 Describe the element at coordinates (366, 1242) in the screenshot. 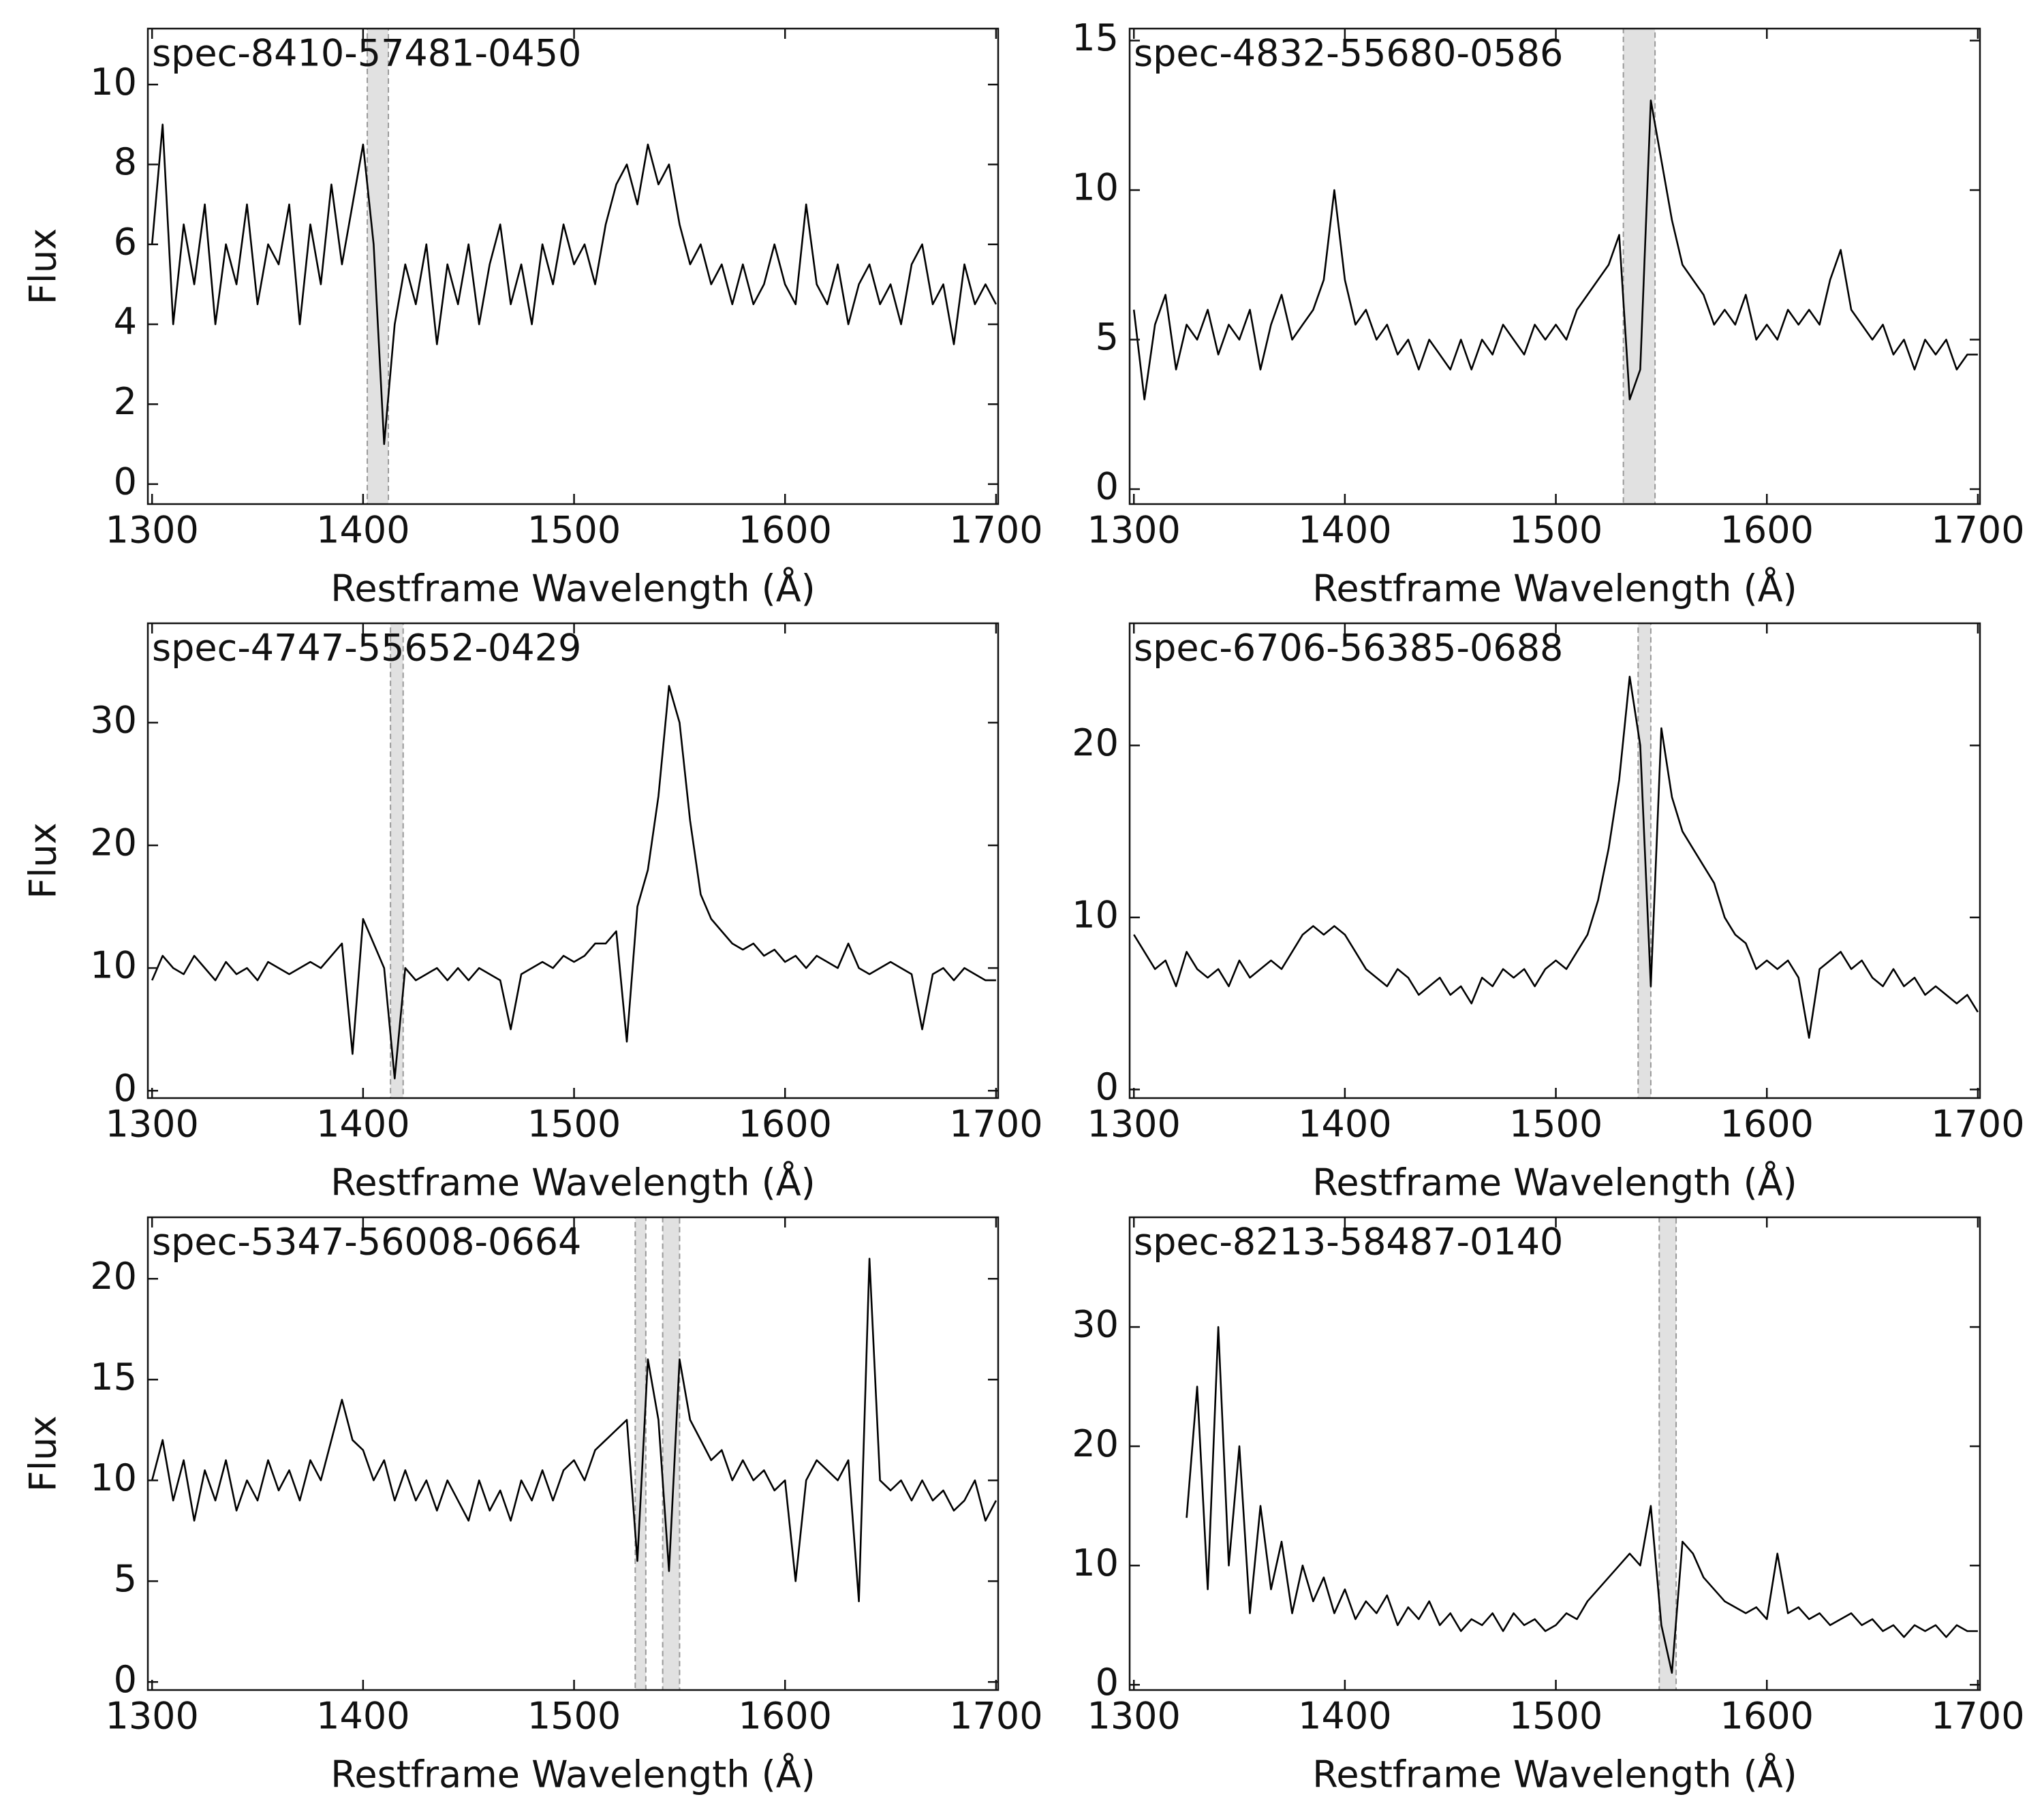

I see `panel-title: spec-5347-56008-0664` at that location.